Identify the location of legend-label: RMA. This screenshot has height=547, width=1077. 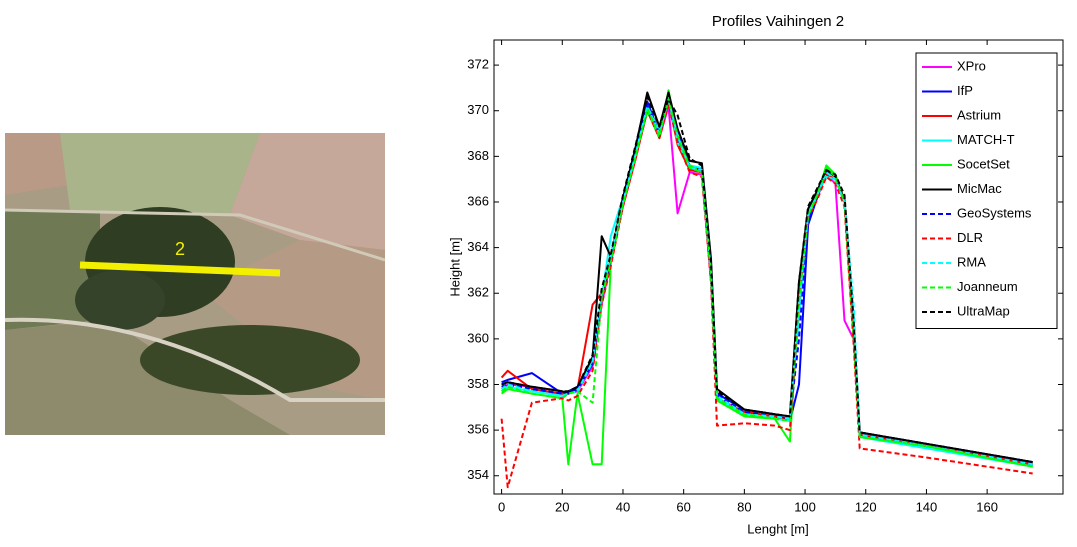
(971, 261).